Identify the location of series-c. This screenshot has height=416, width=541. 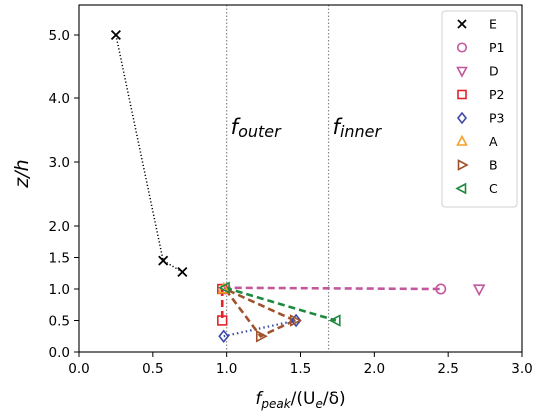
(280, 304).